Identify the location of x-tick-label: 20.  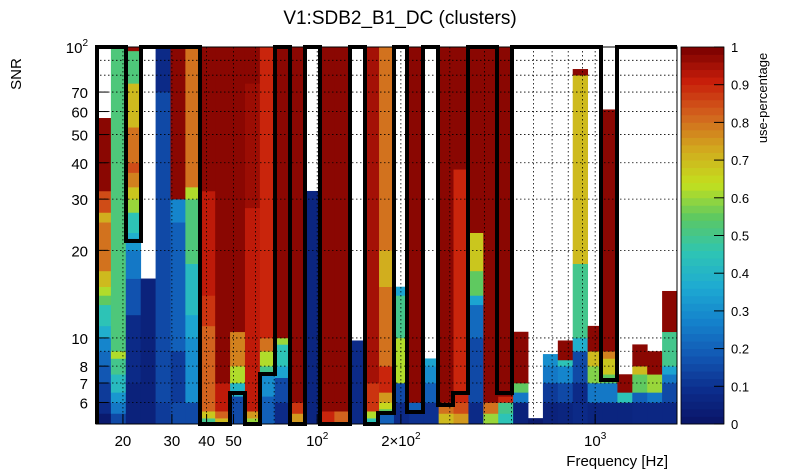
(123, 441).